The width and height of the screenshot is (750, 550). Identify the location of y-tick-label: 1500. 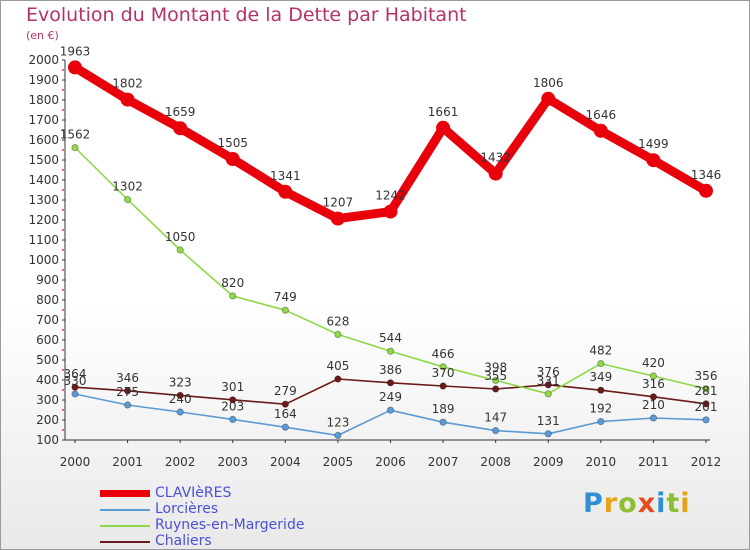
(43, 160).